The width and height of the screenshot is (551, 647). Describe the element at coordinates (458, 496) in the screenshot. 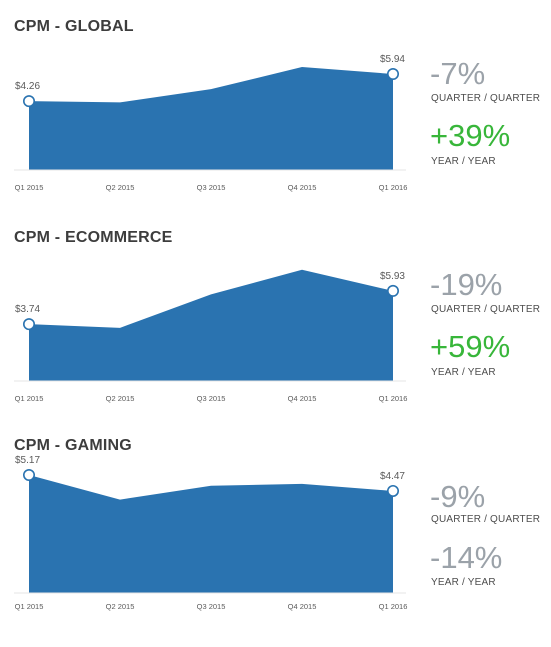

I see `quarter-change-value: -9%` at that location.